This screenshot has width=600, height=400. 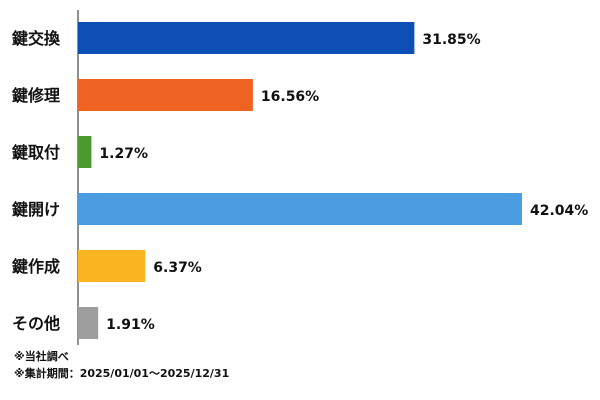 What do you see at coordinates (559, 211) in the screenshot?
I see `bar-value-label: 42.04%` at bounding box center [559, 211].